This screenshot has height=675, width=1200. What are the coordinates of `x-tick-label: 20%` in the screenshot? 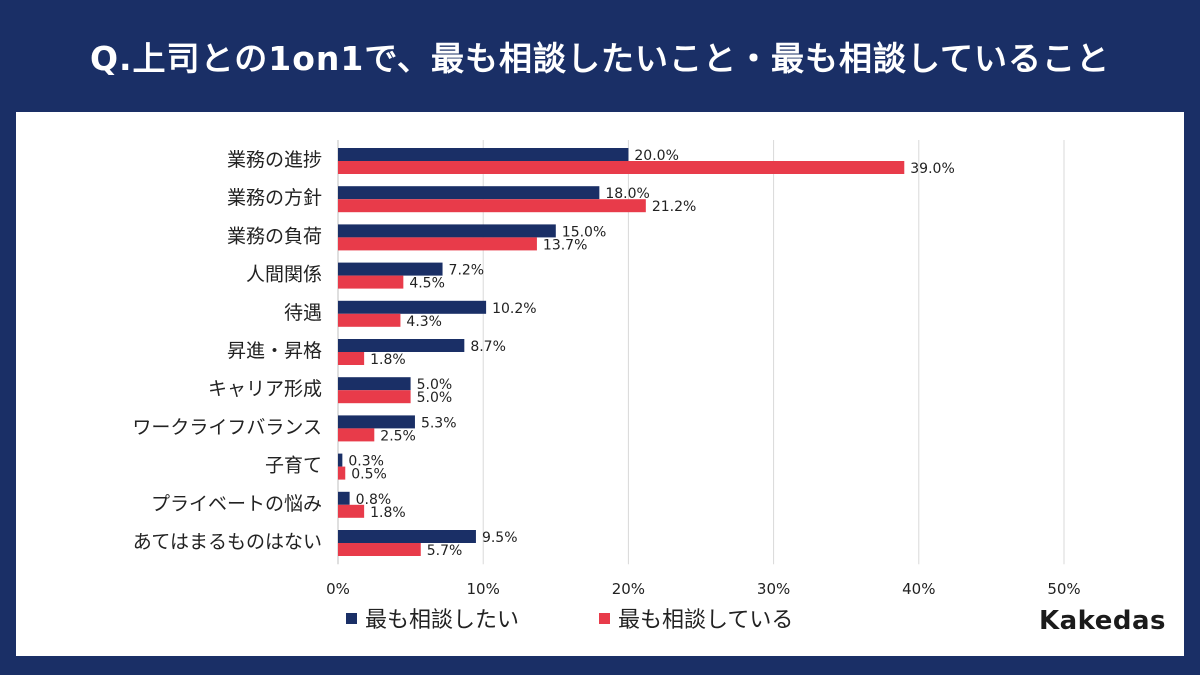 It's located at (628, 589).